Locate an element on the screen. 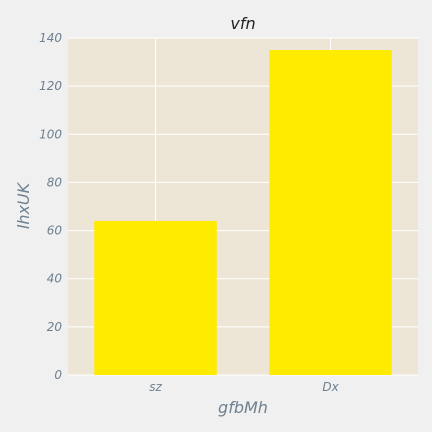  y-axis-label: lhxUK is located at coordinates (23, 205).